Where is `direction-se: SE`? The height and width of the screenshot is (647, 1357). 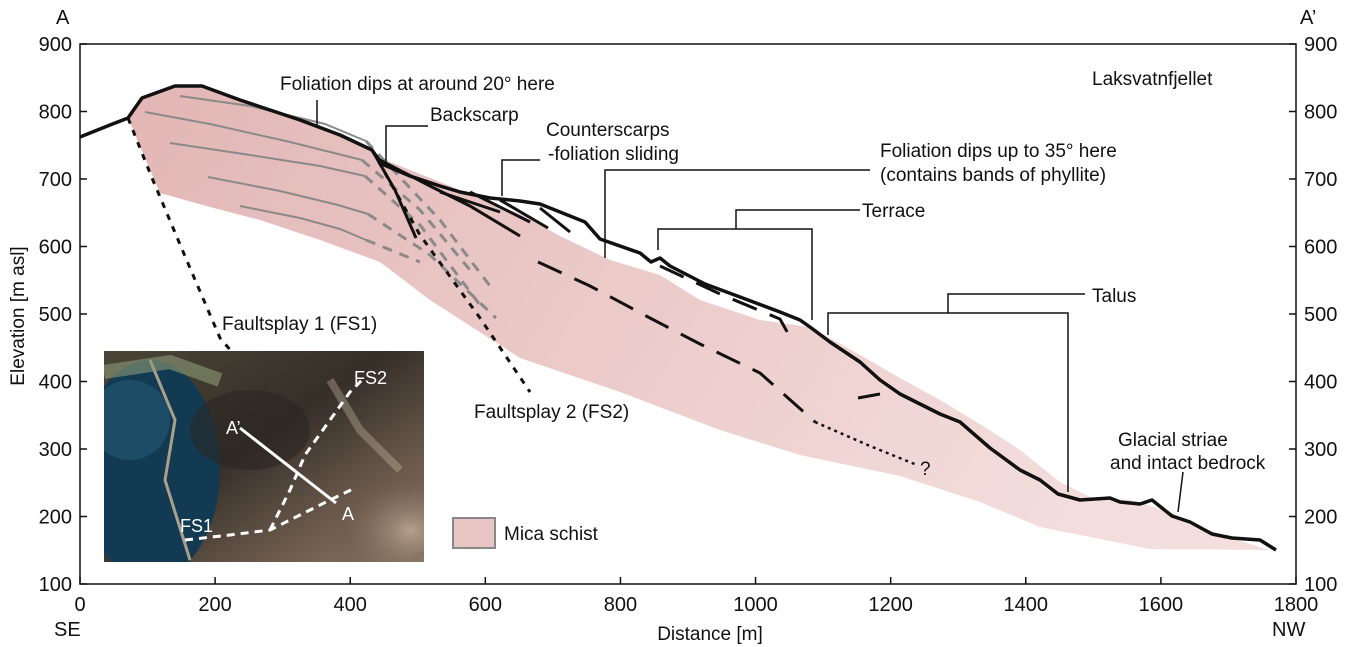
direction-se: SE is located at coordinates (67, 630).